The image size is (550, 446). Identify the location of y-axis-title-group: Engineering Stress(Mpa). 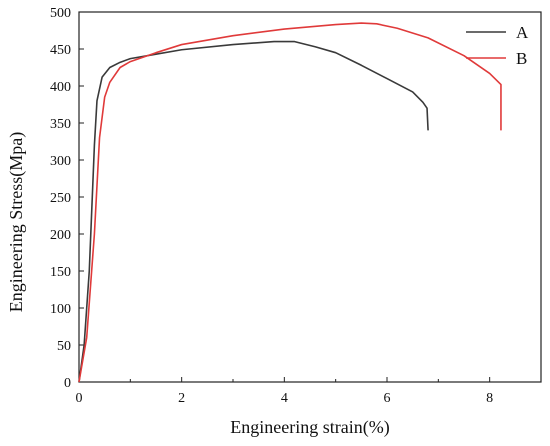
(16, 222).